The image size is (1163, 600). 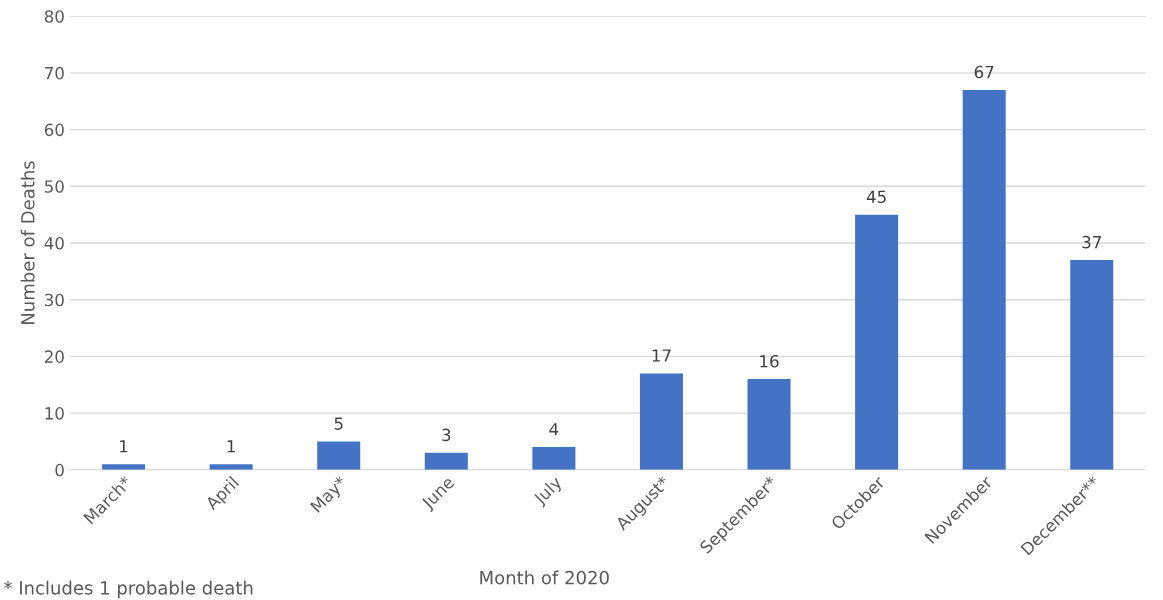 I want to click on y-tick-label: 80, so click(x=54, y=16).